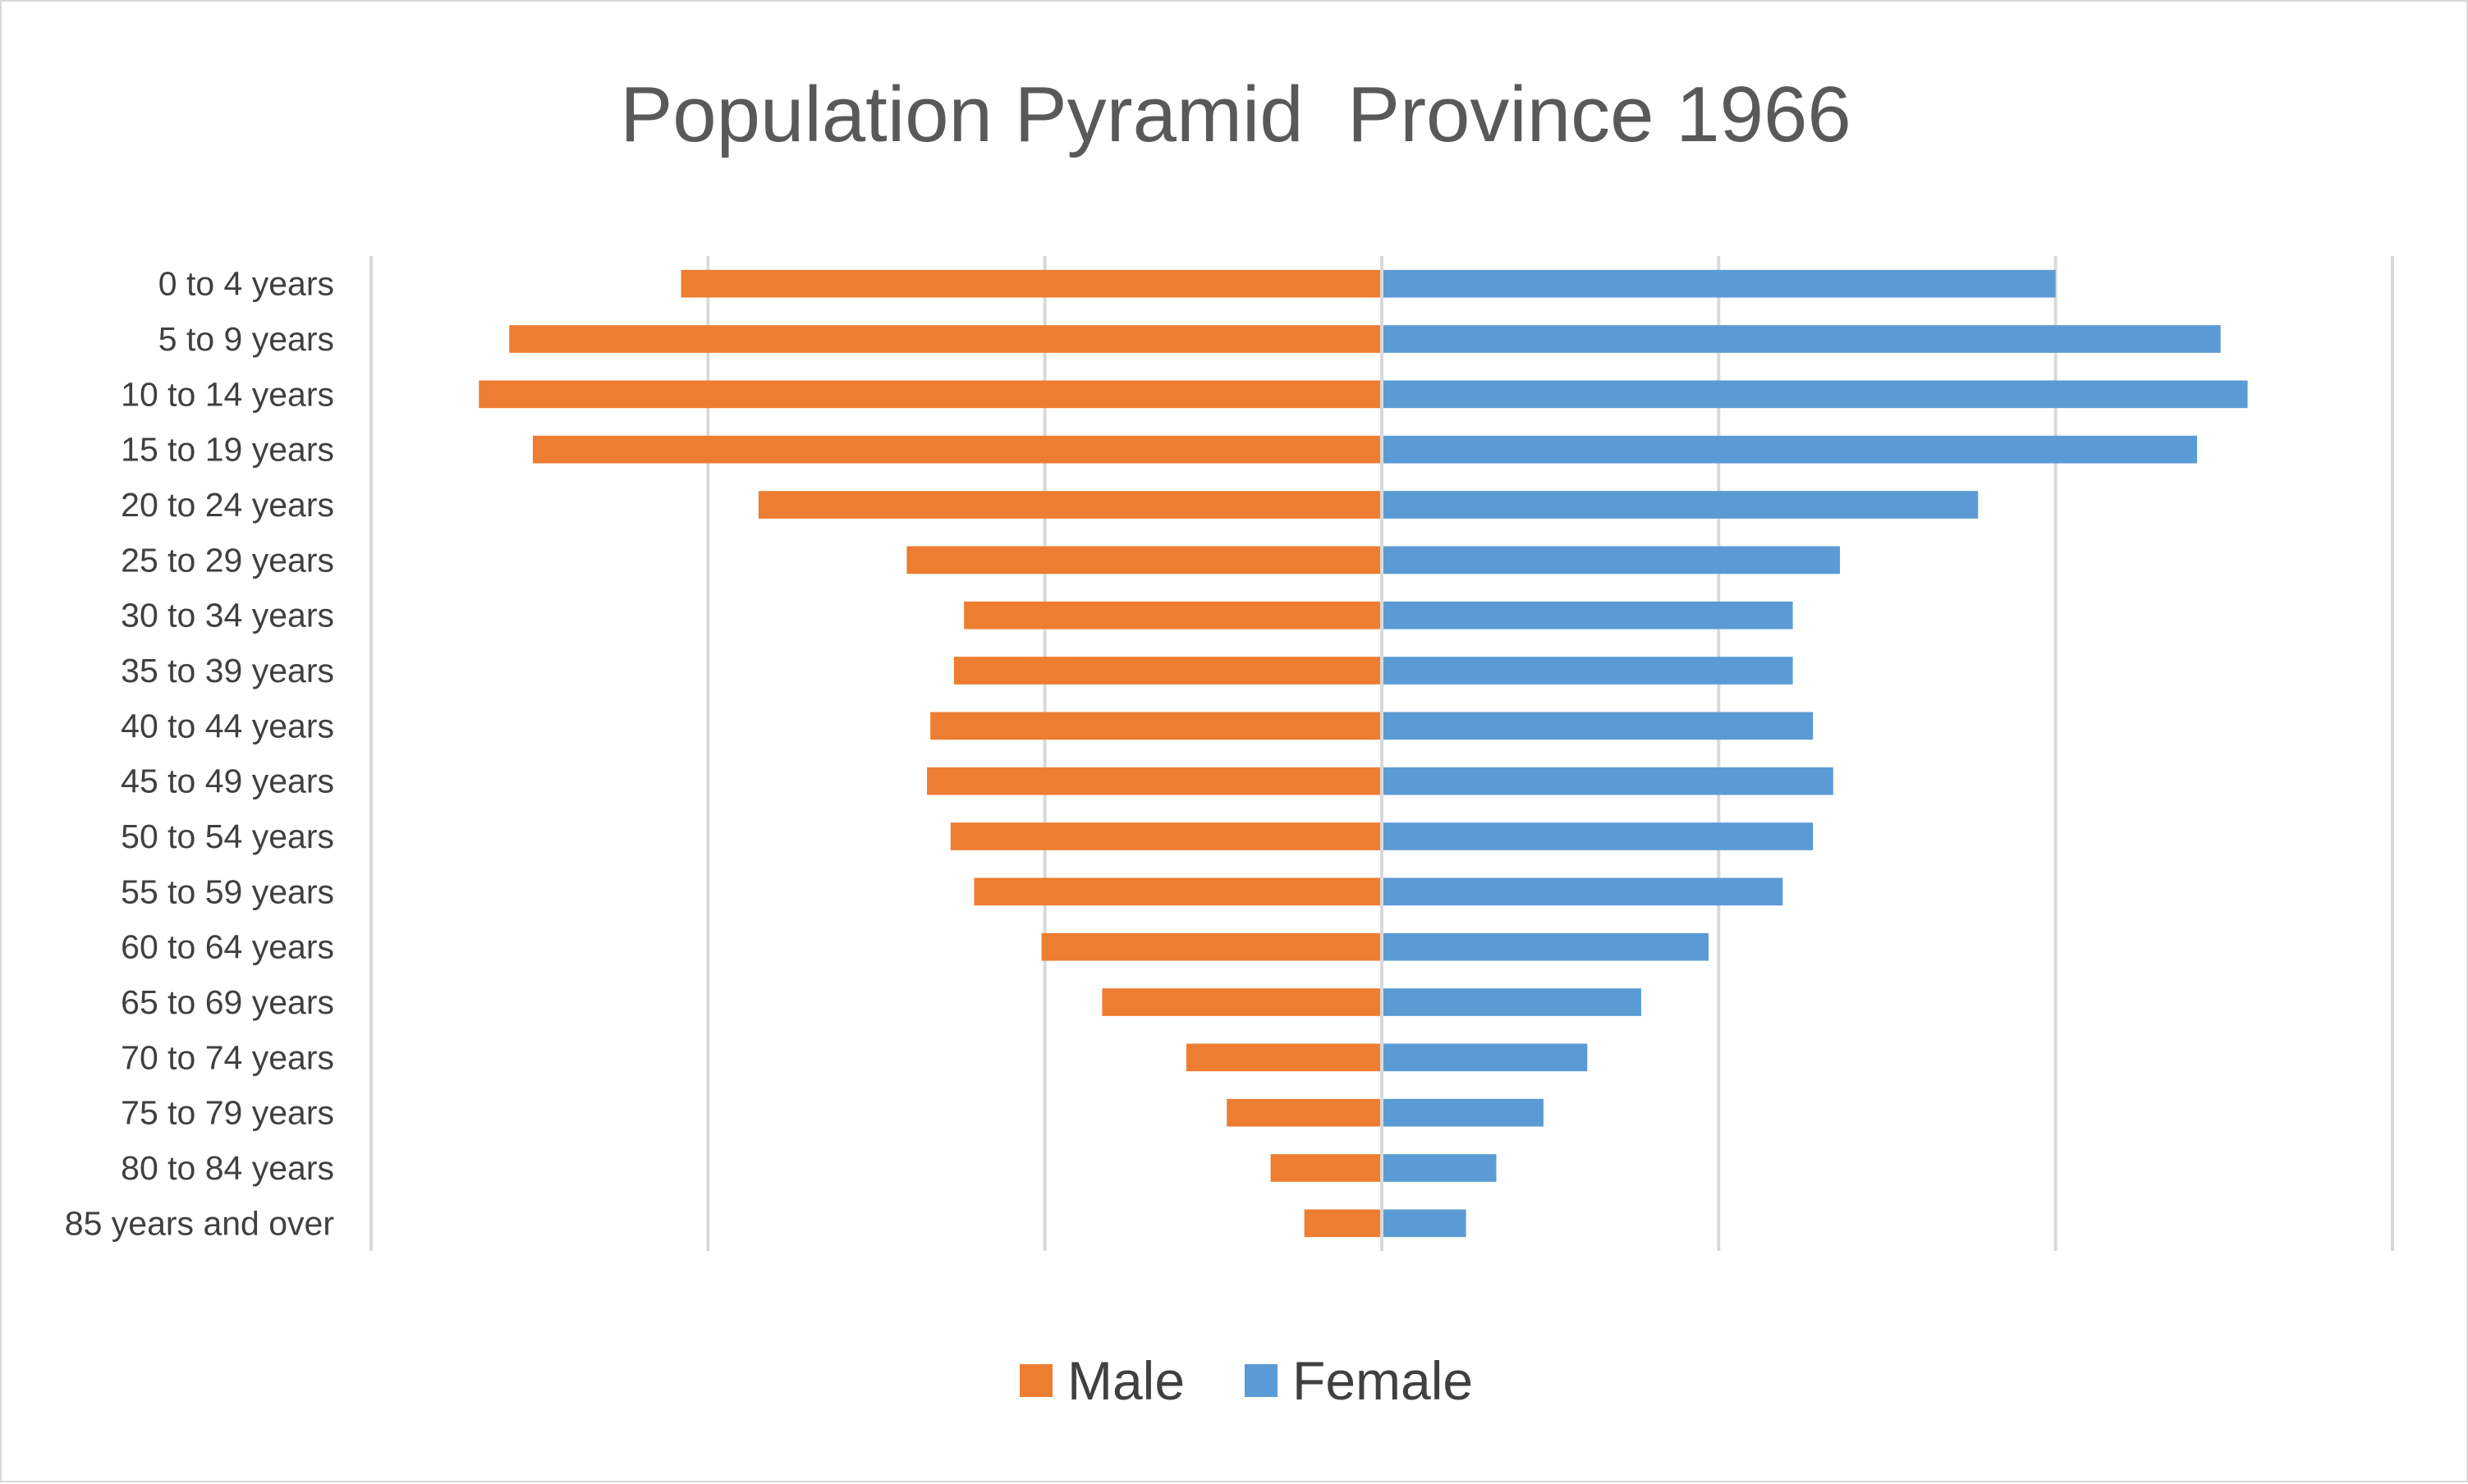  I want to click on category-label: 30 to 34 years, so click(227, 615).